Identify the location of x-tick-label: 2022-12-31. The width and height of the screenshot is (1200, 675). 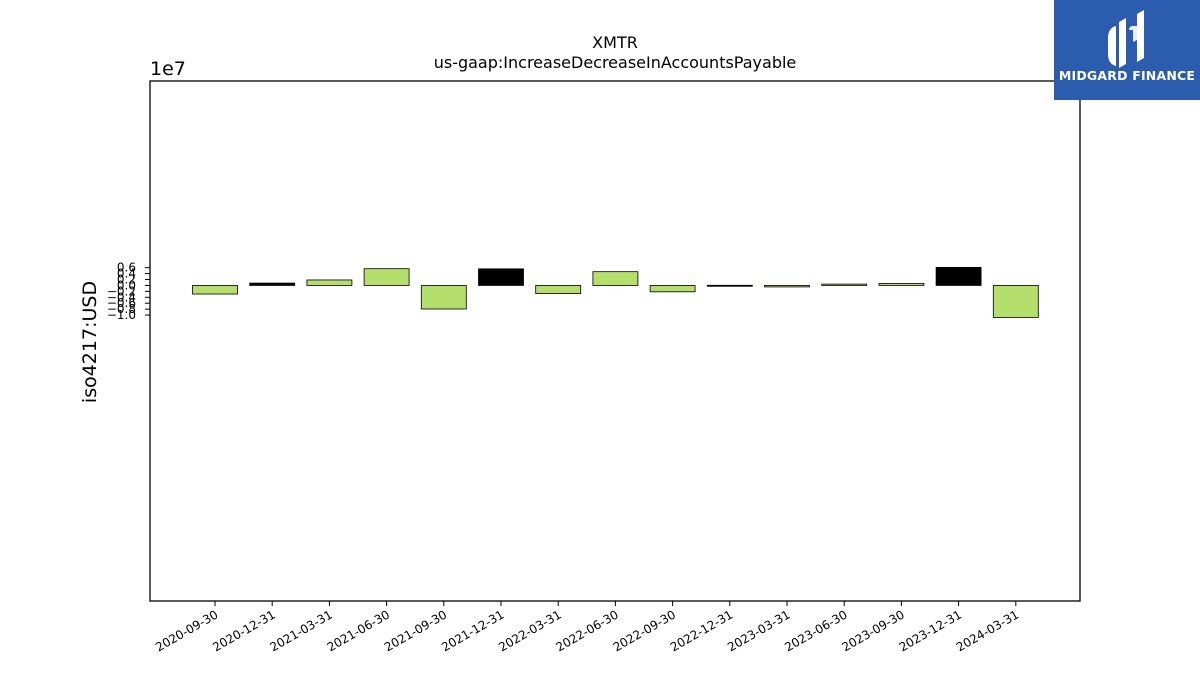
(701, 630).